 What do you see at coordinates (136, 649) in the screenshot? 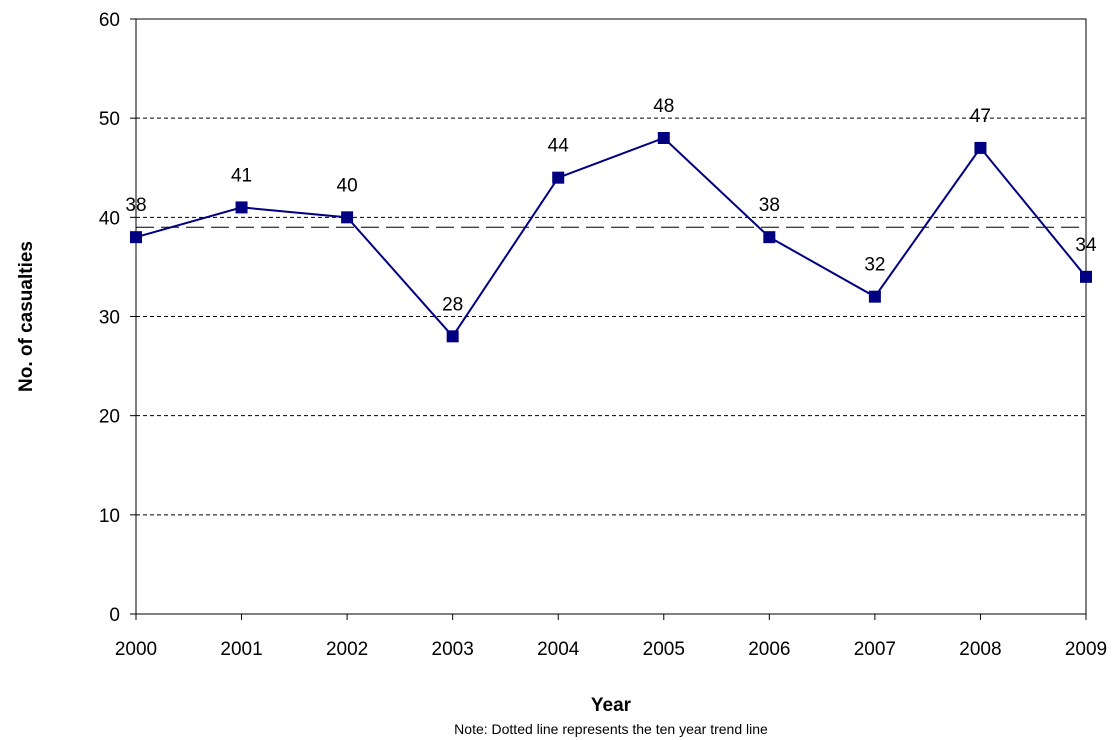
I see `x-tick-label: 2000` at bounding box center [136, 649].